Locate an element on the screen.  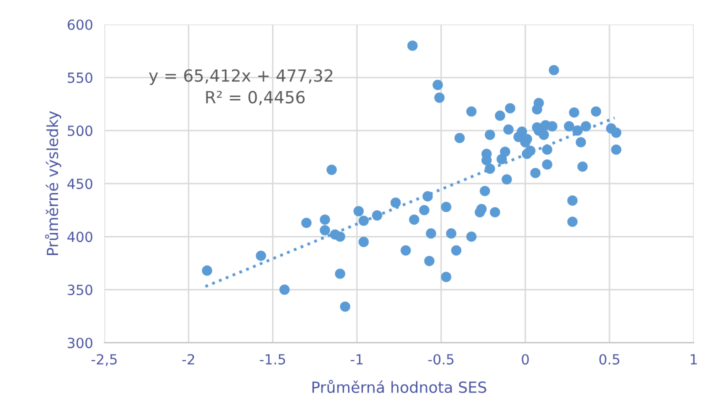
y-tick-label: 300 is located at coordinates (80, 343).